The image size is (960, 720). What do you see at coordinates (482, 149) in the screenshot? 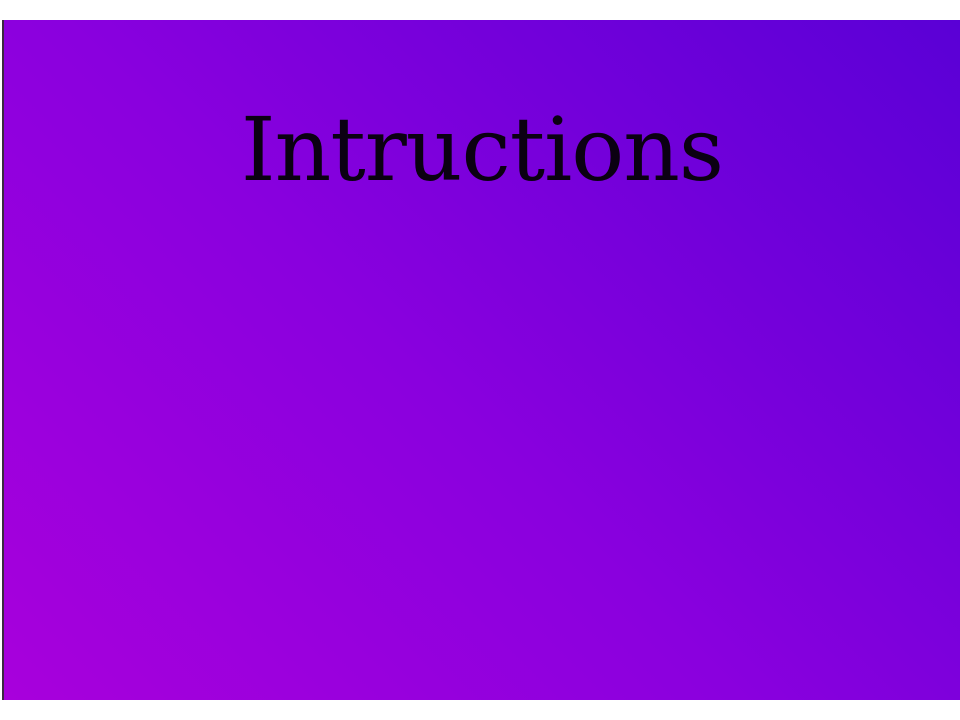
I see `page-title: Intructions` at bounding box center [482, 149].